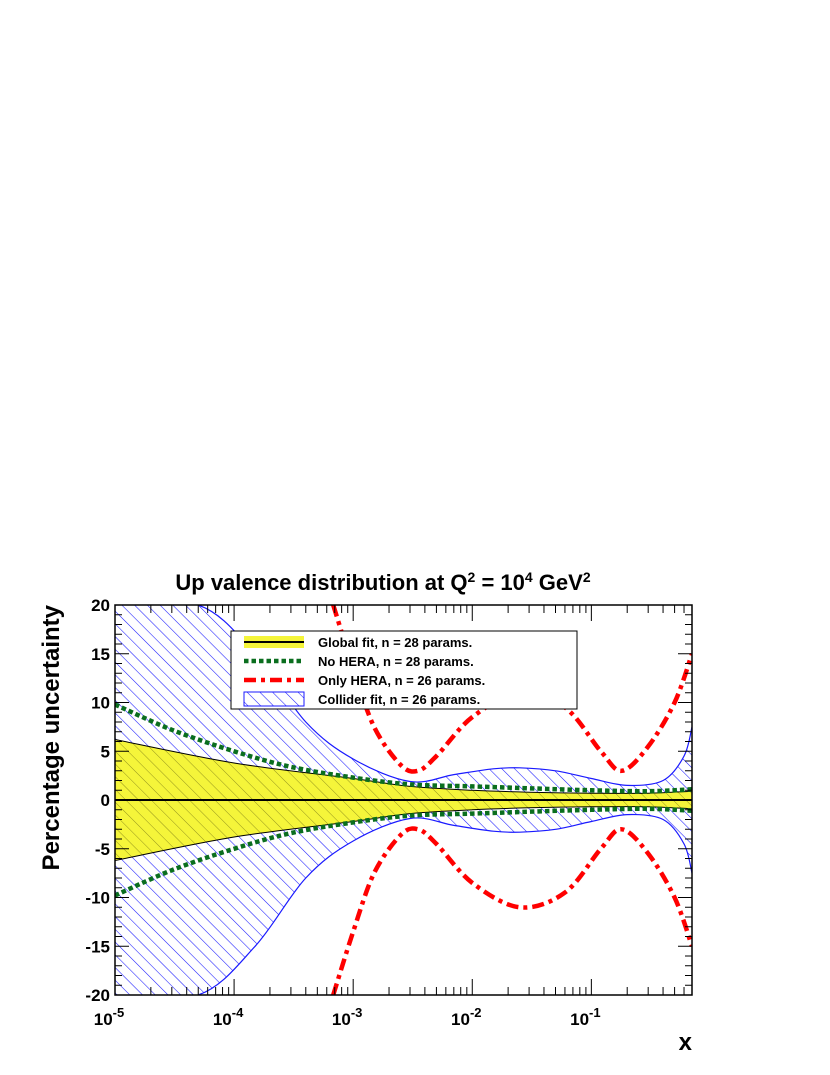 The image size is (830, 1075). What do you see at coordinates (399, 699) in the screenshot?
I see `legend-label: Collider fit, n = 26 params.` at bounding box center [399, 699].